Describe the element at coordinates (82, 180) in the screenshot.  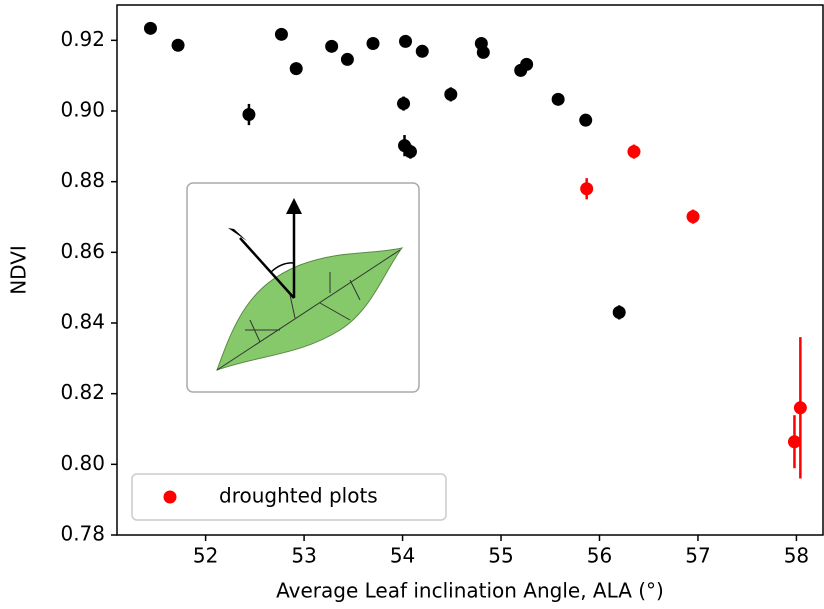
I see `y-tick-label: 0.88` at that location.